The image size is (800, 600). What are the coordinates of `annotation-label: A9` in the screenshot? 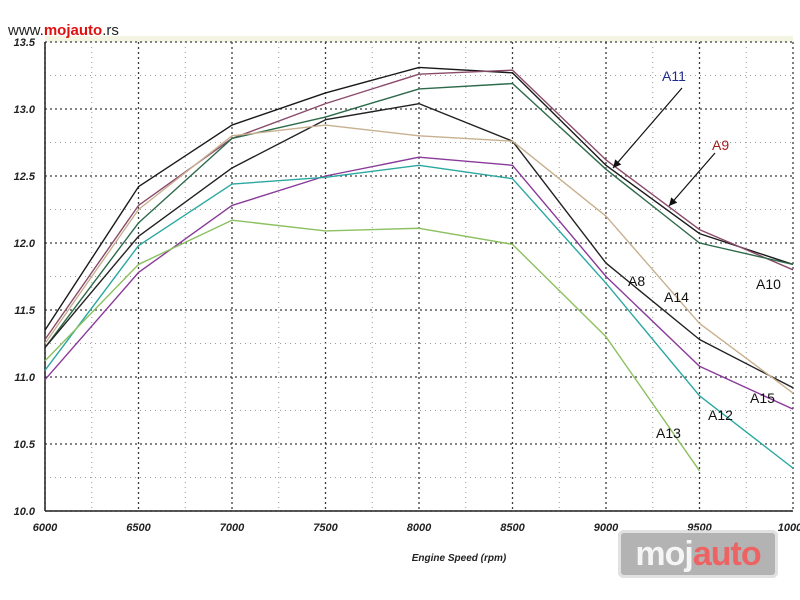 It's located at (720, 145).